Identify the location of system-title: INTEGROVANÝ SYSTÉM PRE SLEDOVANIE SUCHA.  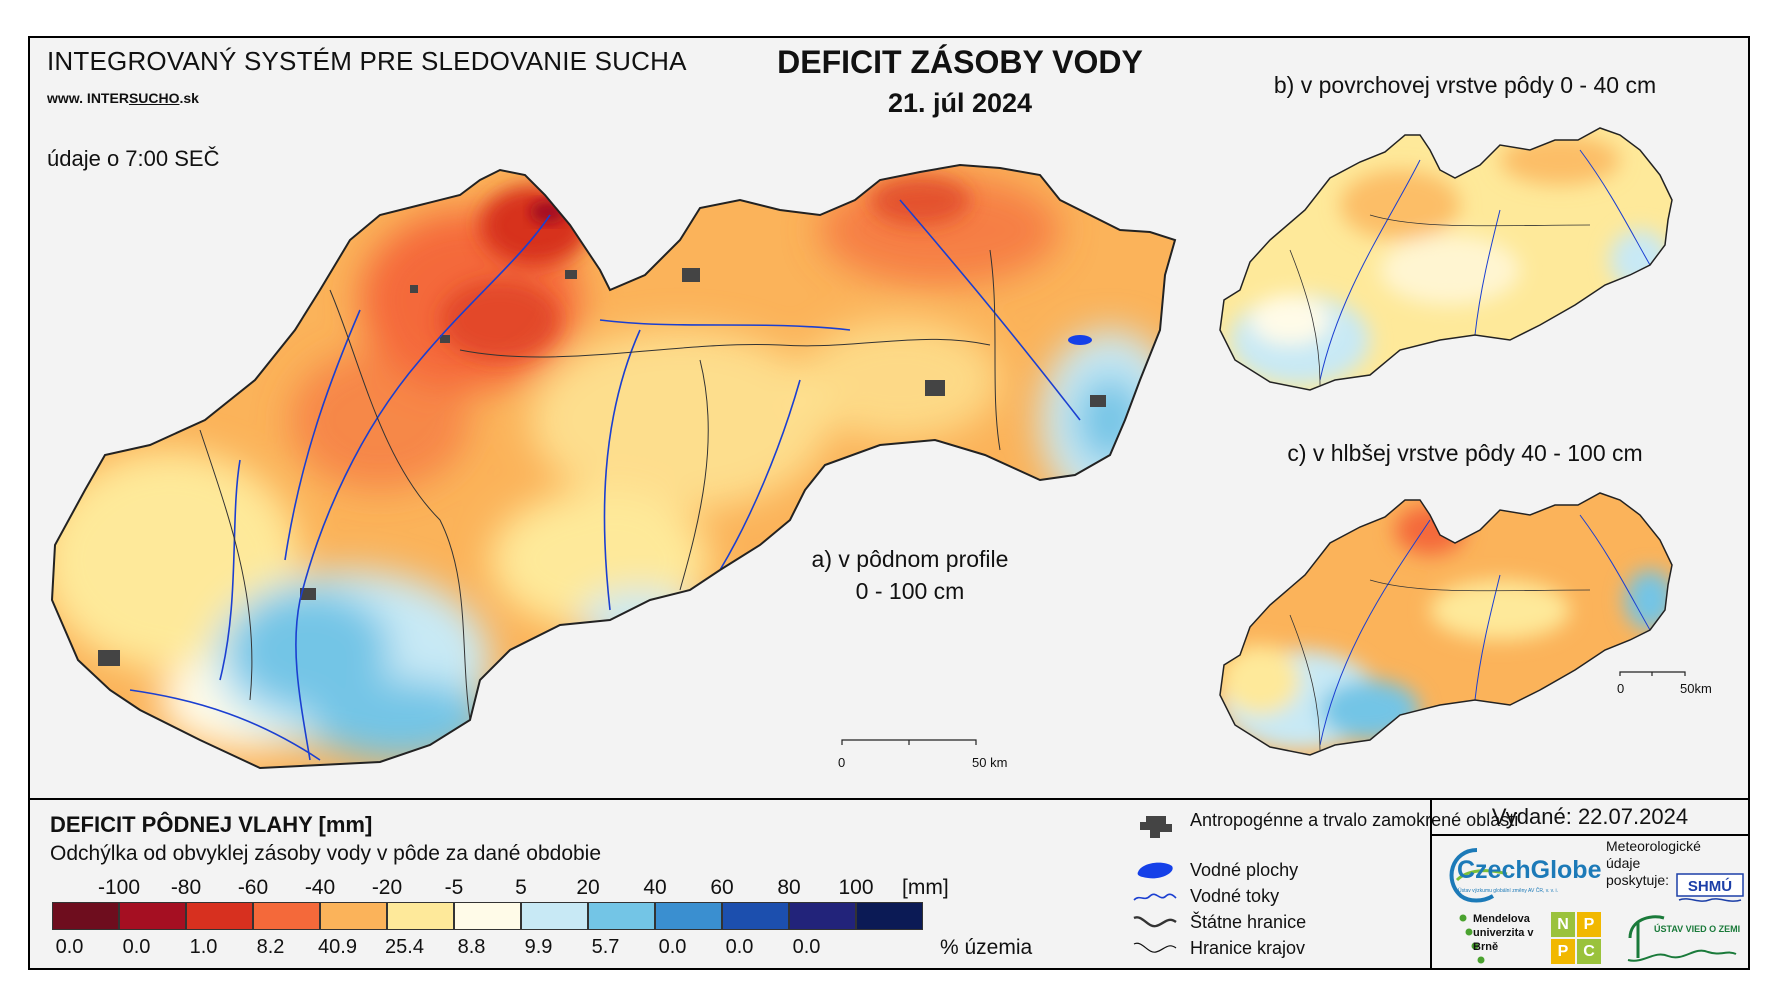
(367, 61).